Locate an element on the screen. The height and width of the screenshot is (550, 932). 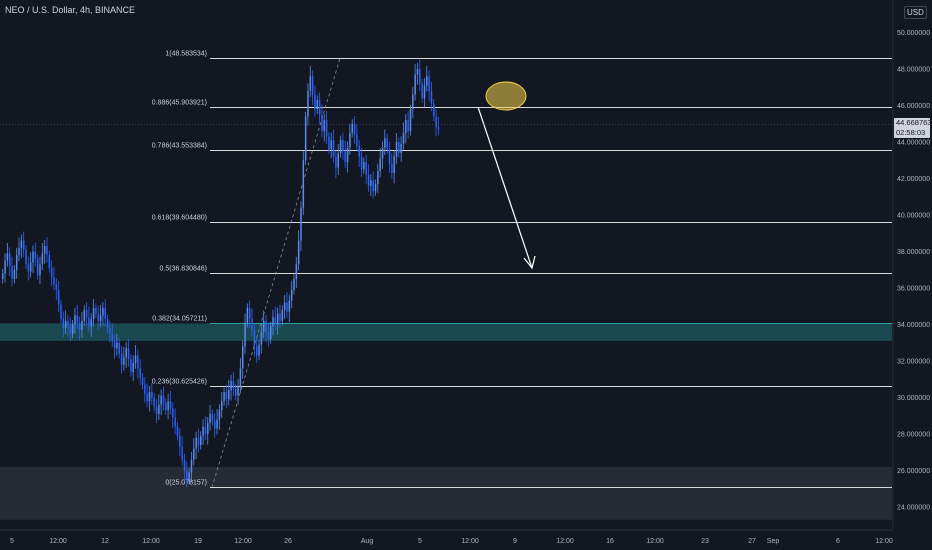
fib-label-0-886: 0.886(45.903921) is located at coordinates (179, 103).